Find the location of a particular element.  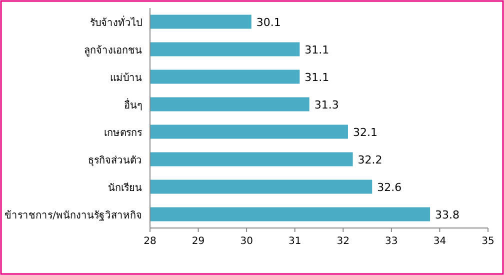

data-label: 33.8 is located at coordinates (447, 215).